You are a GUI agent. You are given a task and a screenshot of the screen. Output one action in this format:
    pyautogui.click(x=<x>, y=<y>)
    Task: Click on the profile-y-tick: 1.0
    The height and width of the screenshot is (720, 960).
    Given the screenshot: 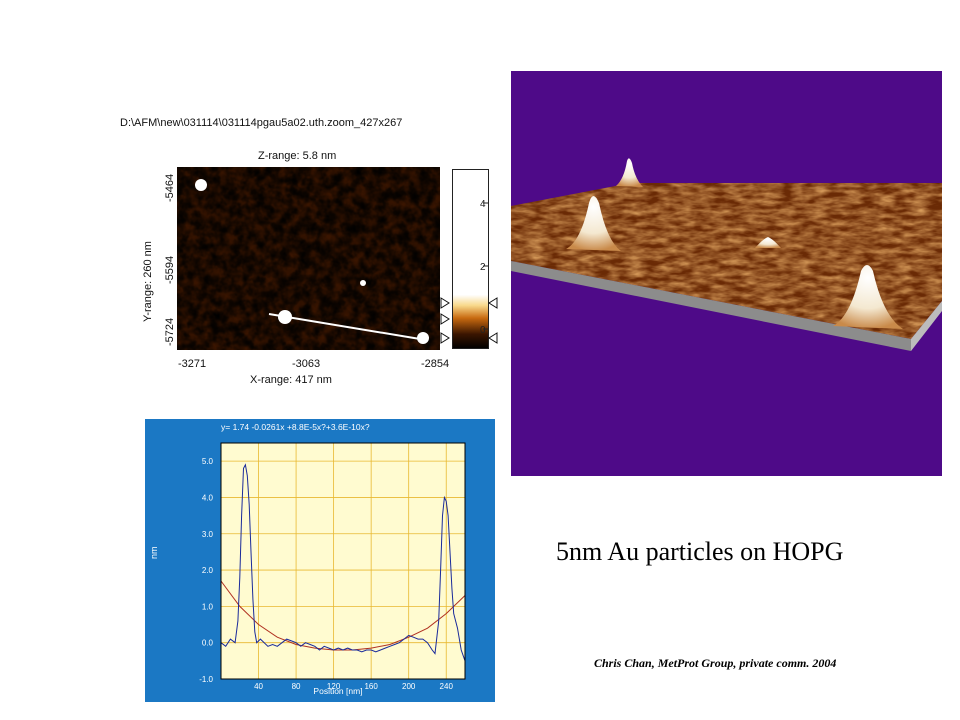 What is the action you would take?
    pyautogui.click(x=208, y=606)
    